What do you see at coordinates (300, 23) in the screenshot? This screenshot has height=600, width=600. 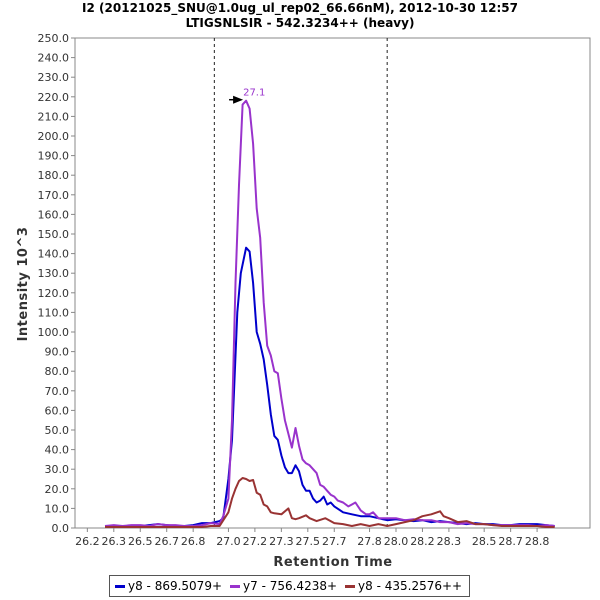 I see `chart-subtitle: LTIGSNLSIR - 542.3234++ (heavy)` at bounding box center [300, 23].